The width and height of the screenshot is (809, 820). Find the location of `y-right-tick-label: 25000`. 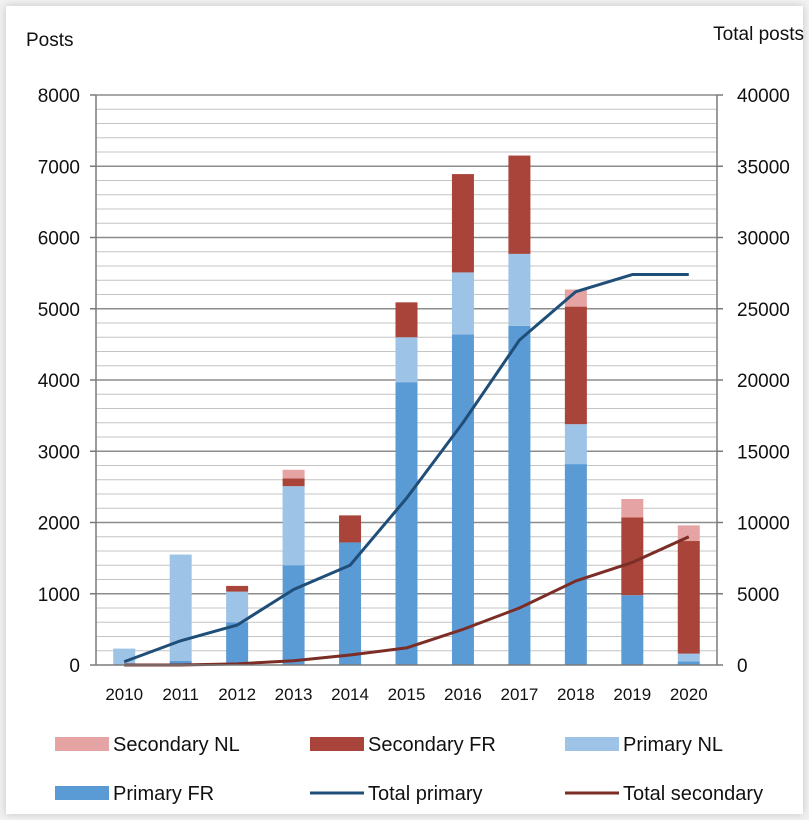

y-right-tick-label: 25000 is located at coordinates (763, 310).